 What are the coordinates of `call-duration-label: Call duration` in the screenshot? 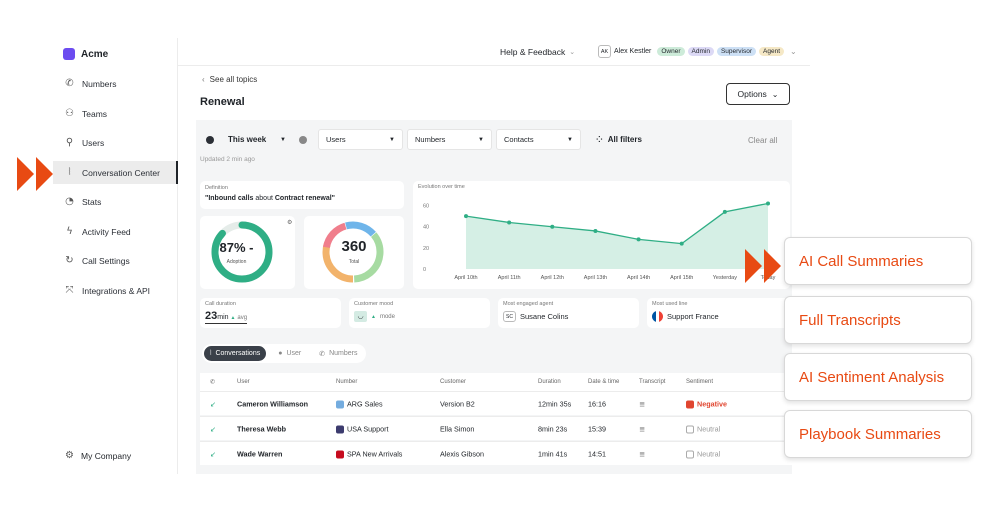 It's located at (220, 304).